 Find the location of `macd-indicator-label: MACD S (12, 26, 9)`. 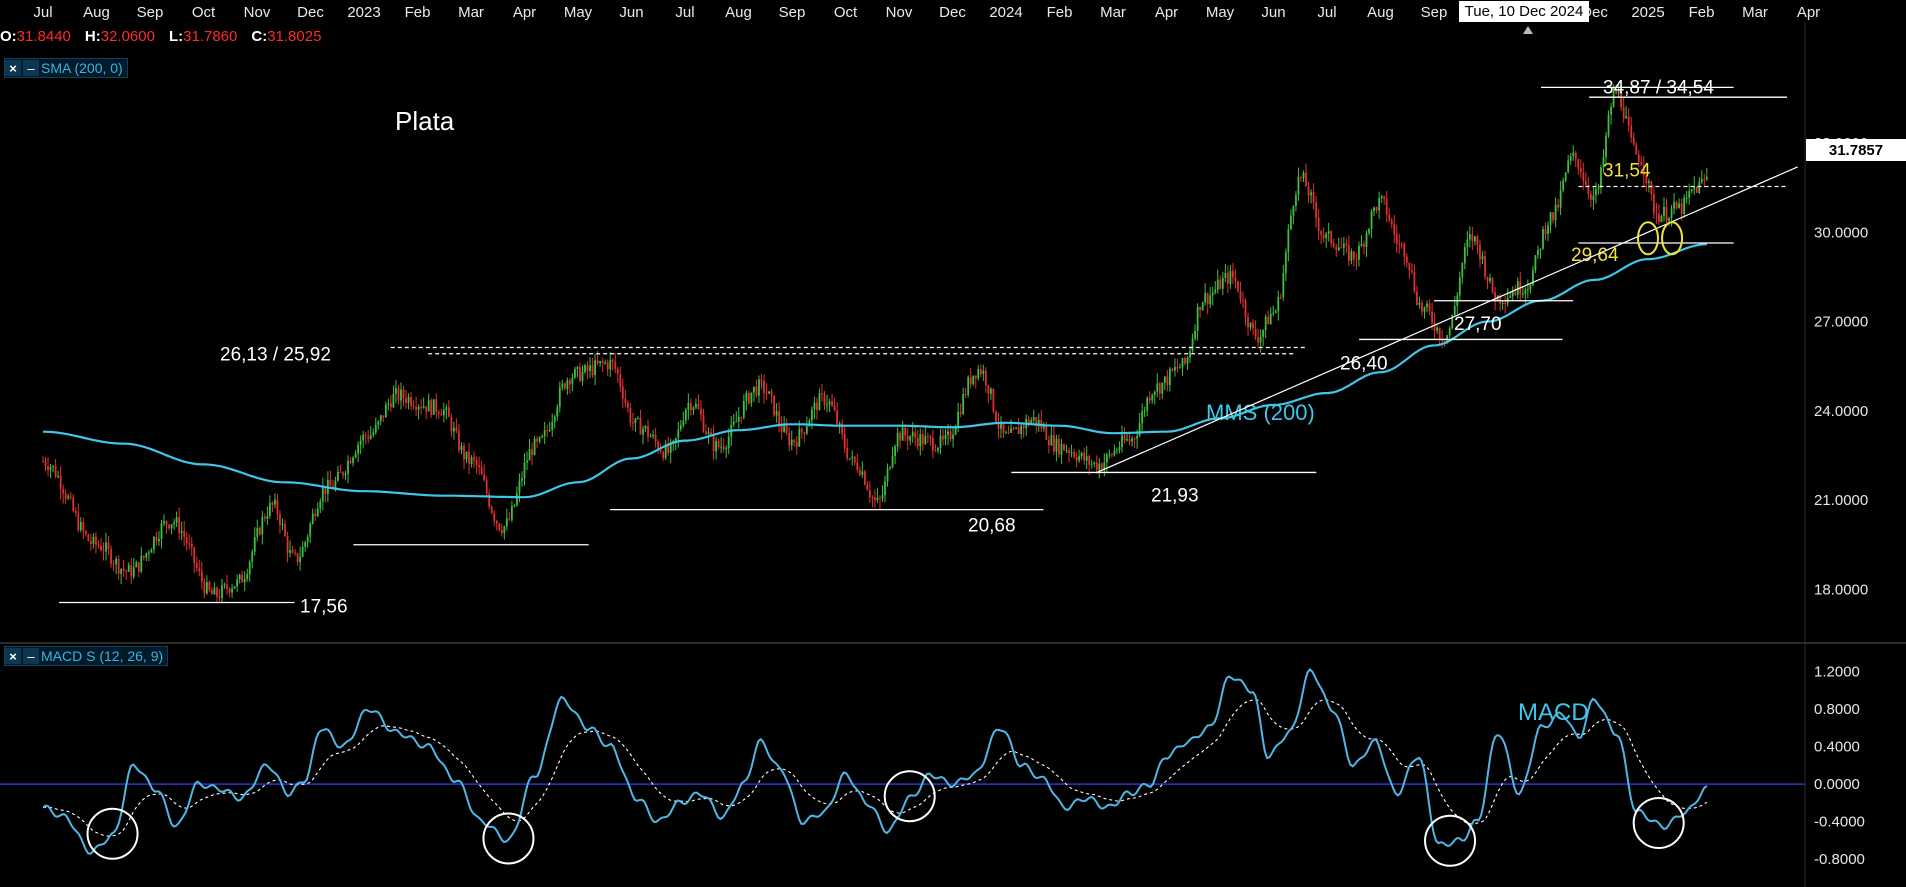

macd-indicator-label: MACD S (12, 26, 9) is located at coordinates (102, 656).